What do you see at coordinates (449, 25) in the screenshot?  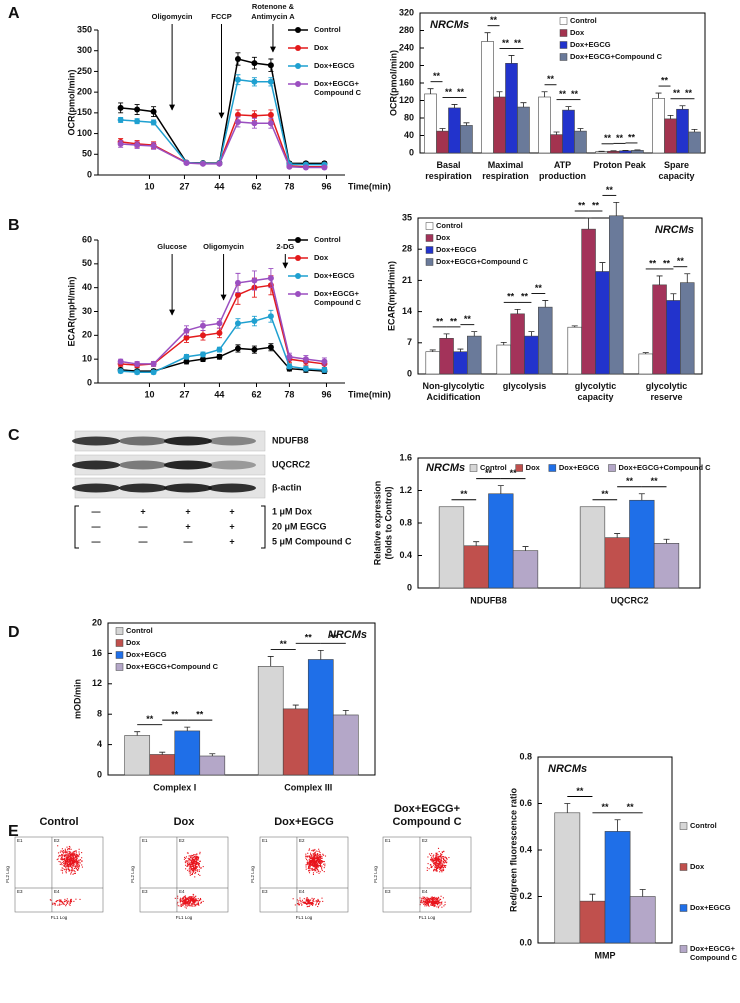 I see `chart-title: NRCMs` at bounding box center [449, 25].